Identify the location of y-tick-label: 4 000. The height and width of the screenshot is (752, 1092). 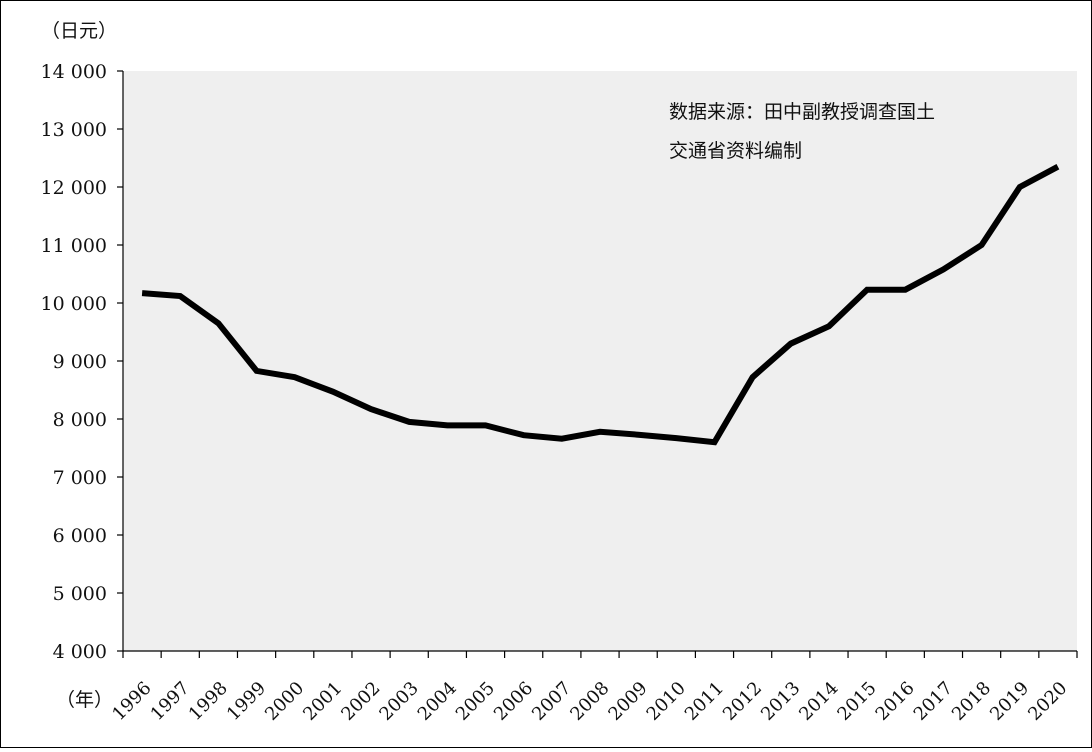
(80, 652).